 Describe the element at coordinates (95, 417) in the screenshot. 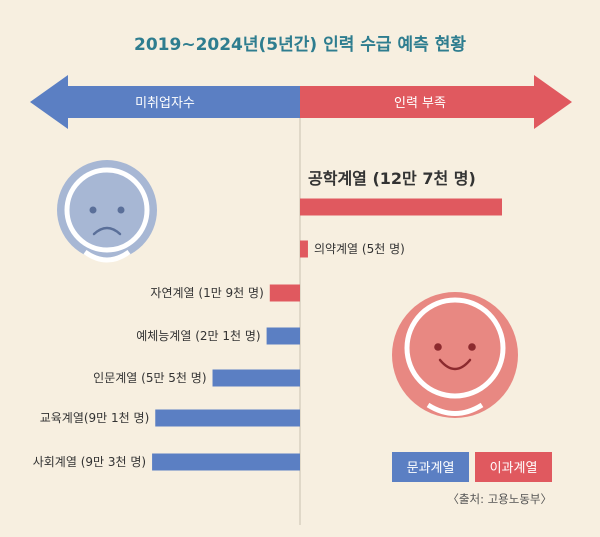

I see `bar-label-5: 교육계열(9만 1천 명)` at that location.